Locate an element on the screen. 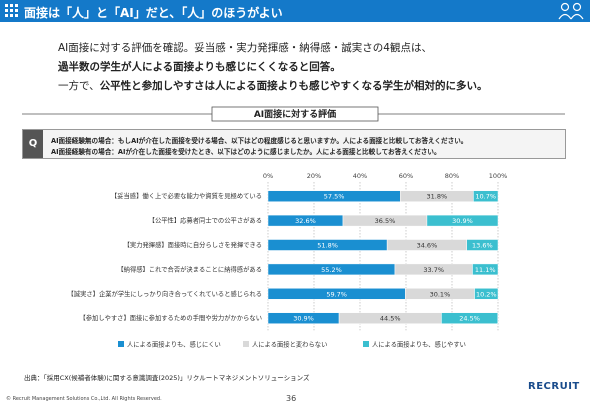 This screenshot has height=409, width=590. value-label: 10.2% is located at coordinates (486, 294).